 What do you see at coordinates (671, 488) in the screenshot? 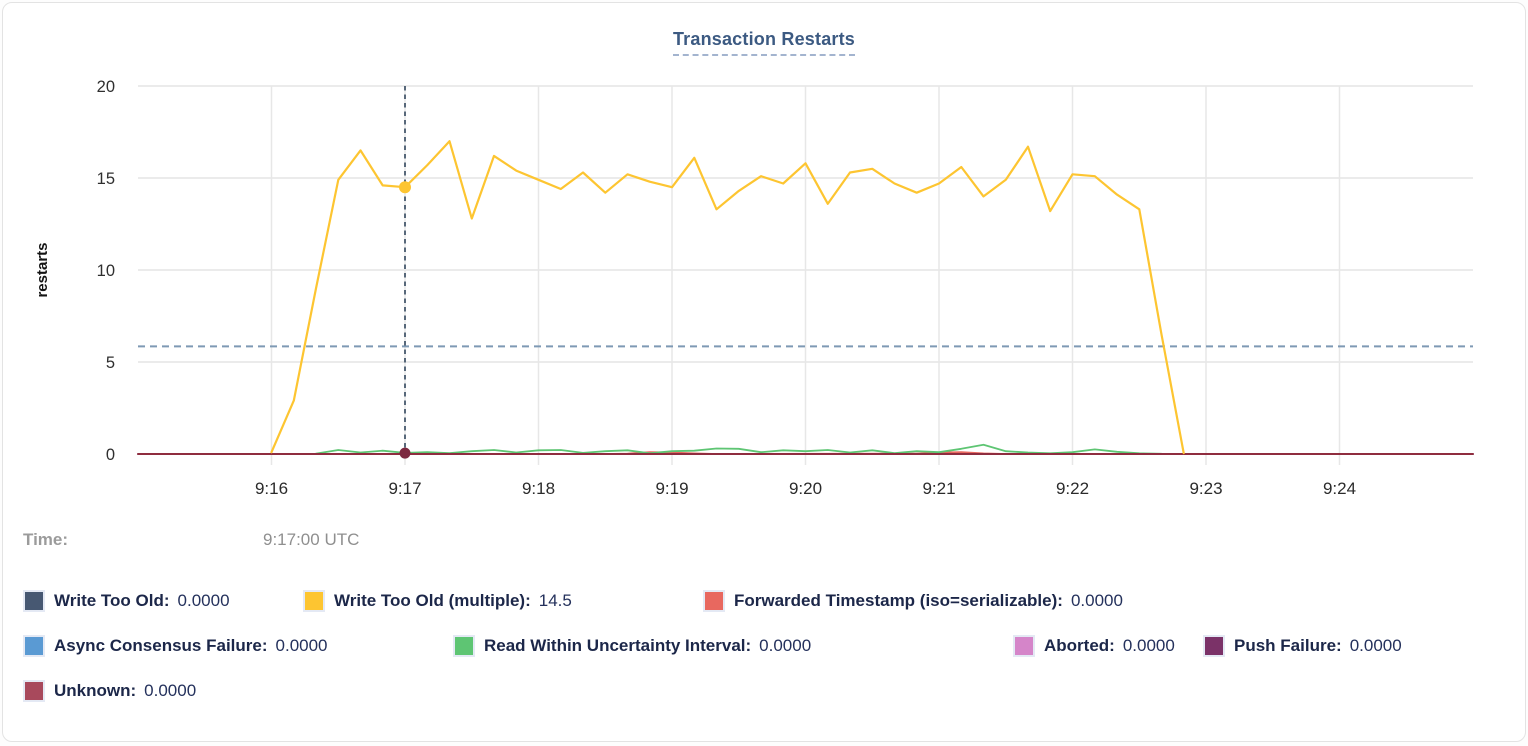
I see `x-axis-tick-label: 9:19` at bounding box center [671, 488].